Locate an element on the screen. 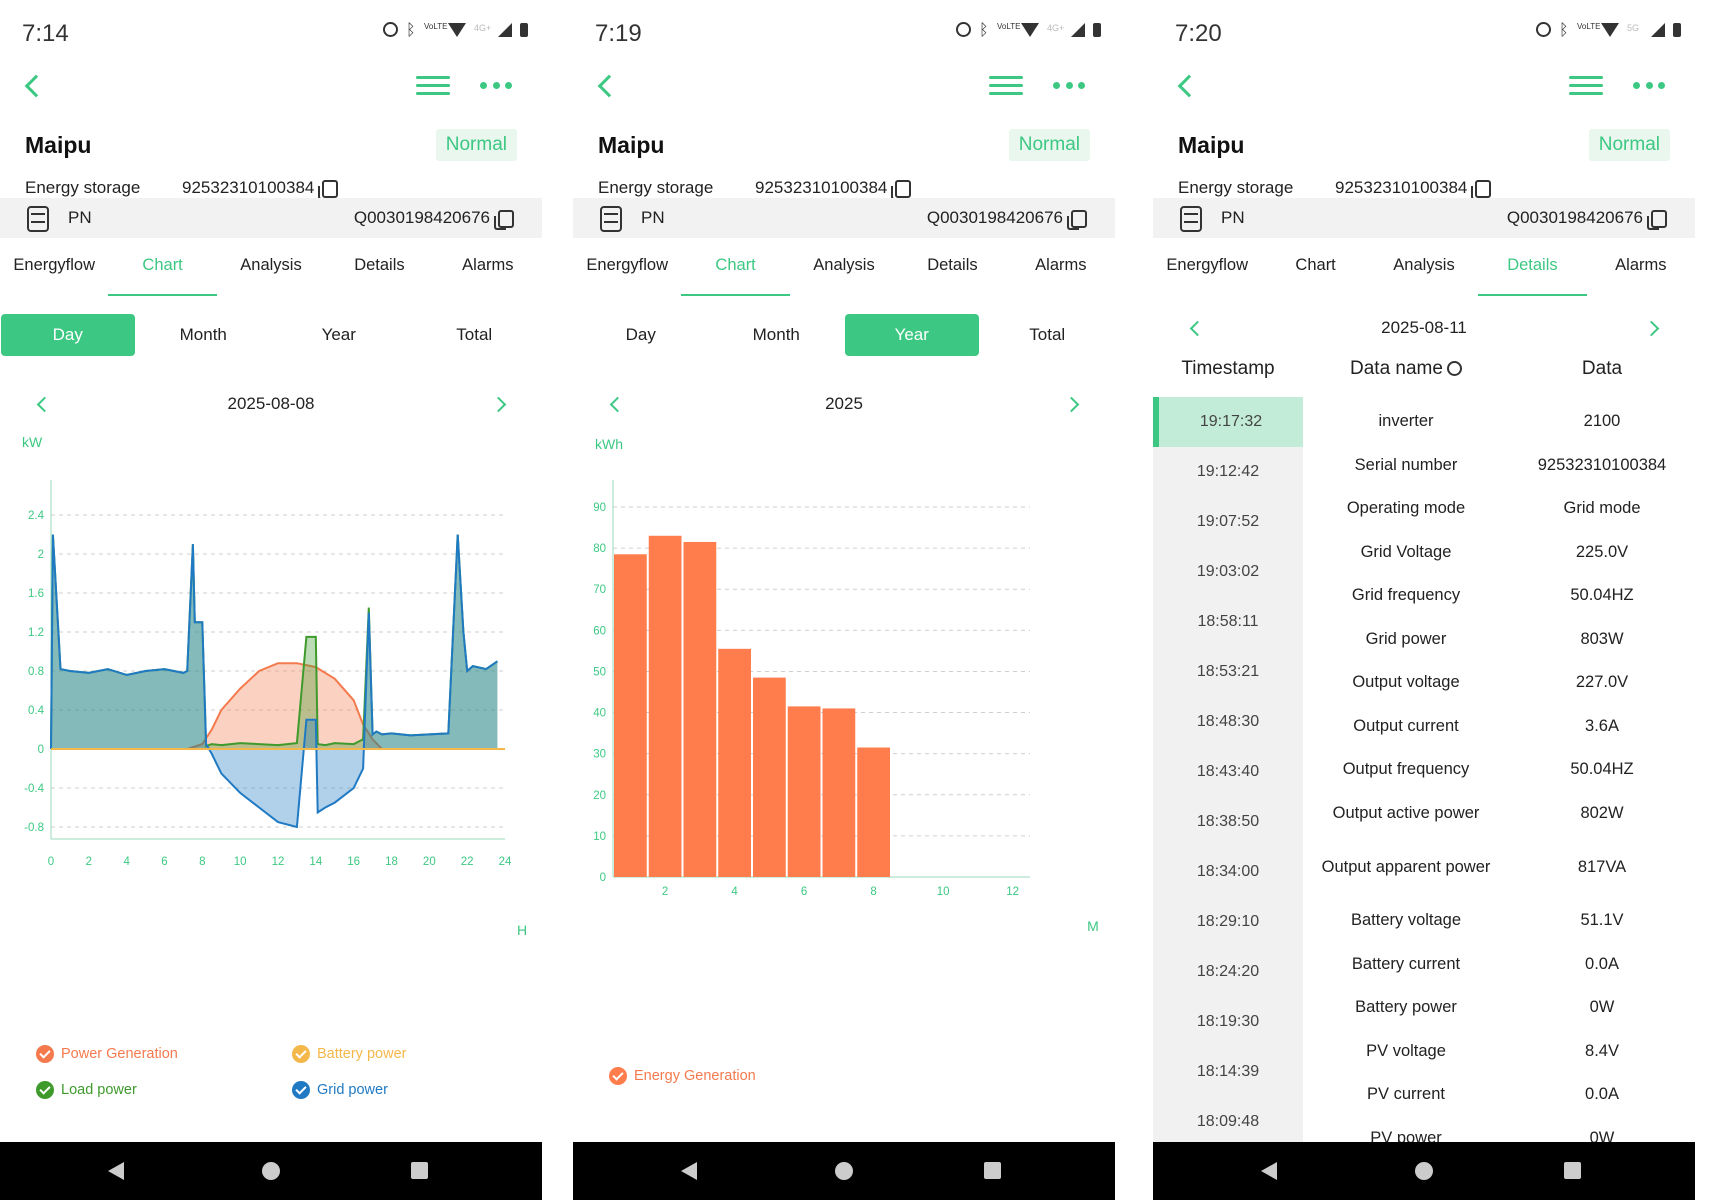 The image size is (1734, 1200). timestamp-item: 18:38:50 is located at coordinates (1228, 821).